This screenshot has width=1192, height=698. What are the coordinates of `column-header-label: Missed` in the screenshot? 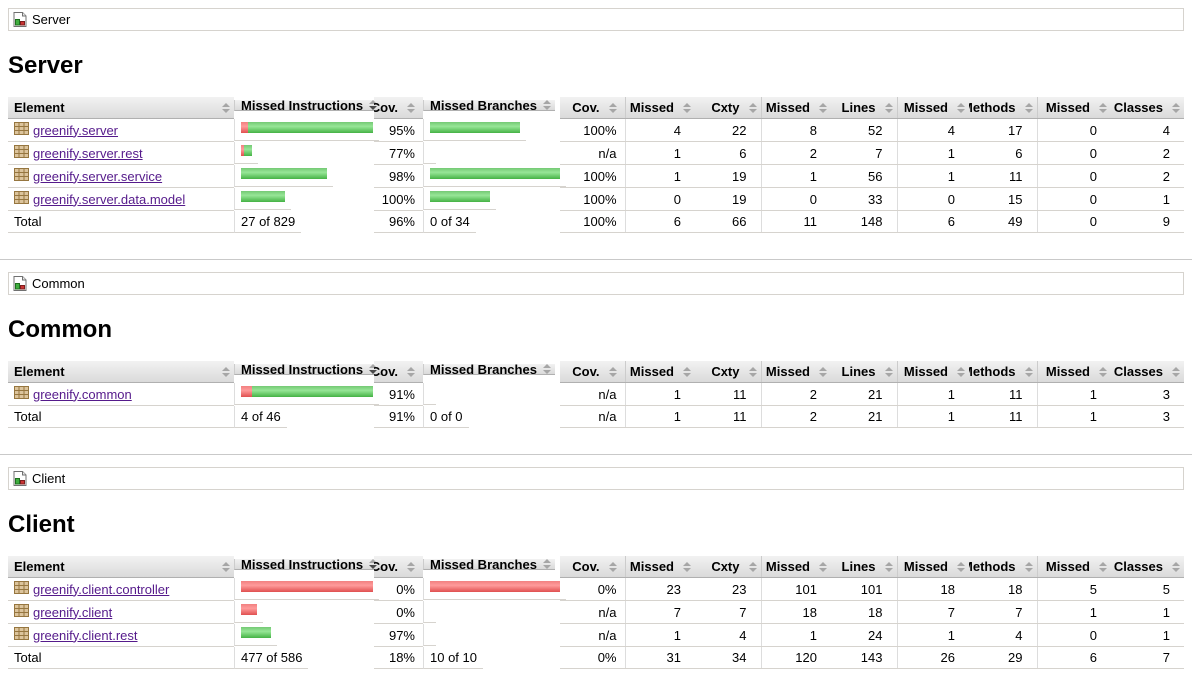 It's located at (651, 107).